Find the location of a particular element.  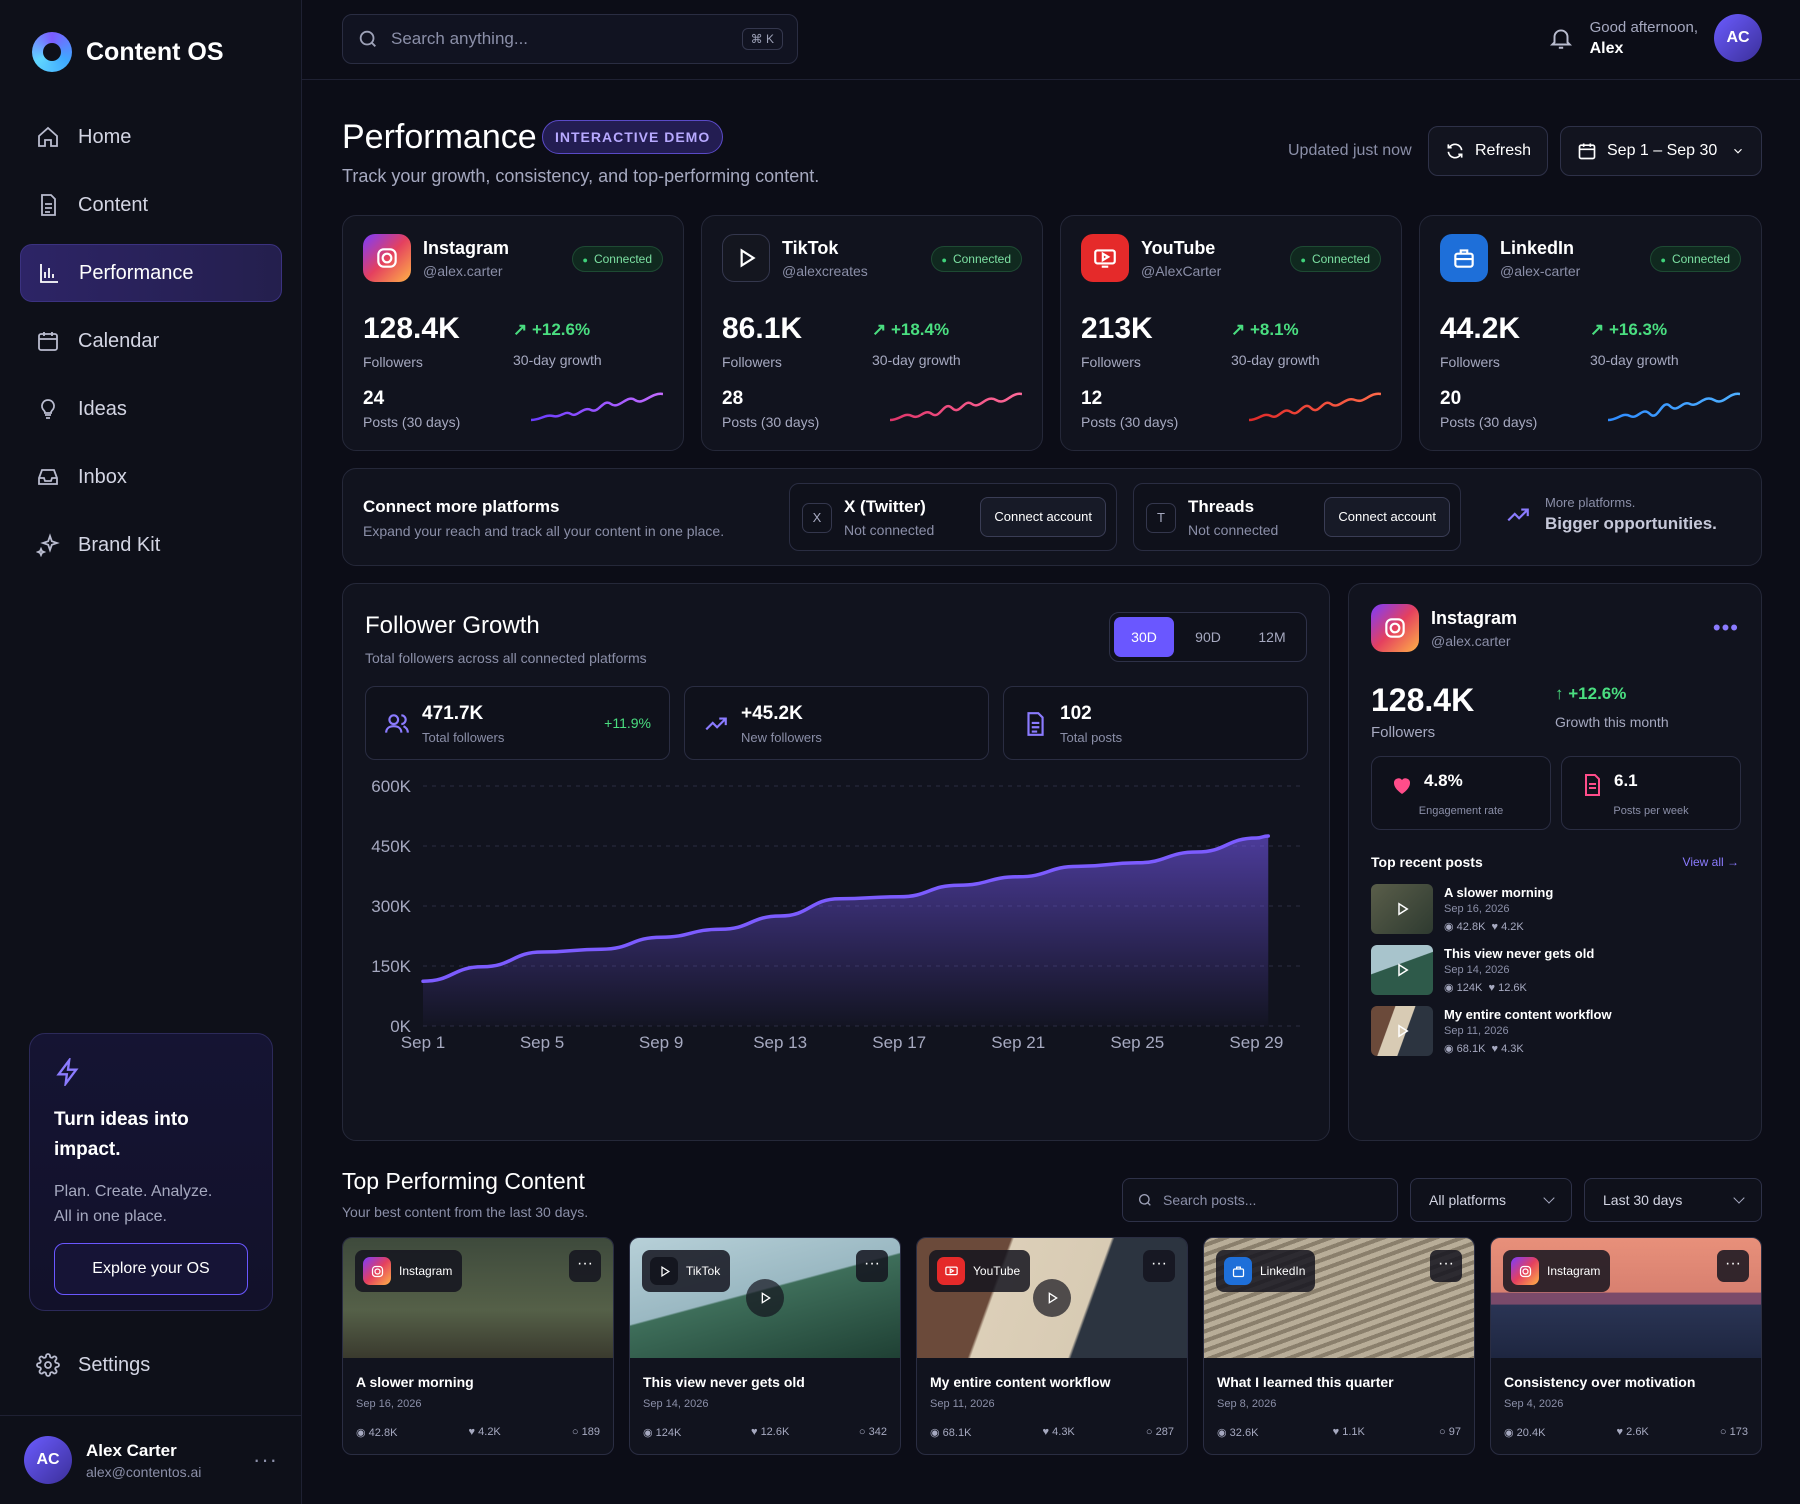

sidebar-item-performance: Performance is located at coordinates (151, 273).